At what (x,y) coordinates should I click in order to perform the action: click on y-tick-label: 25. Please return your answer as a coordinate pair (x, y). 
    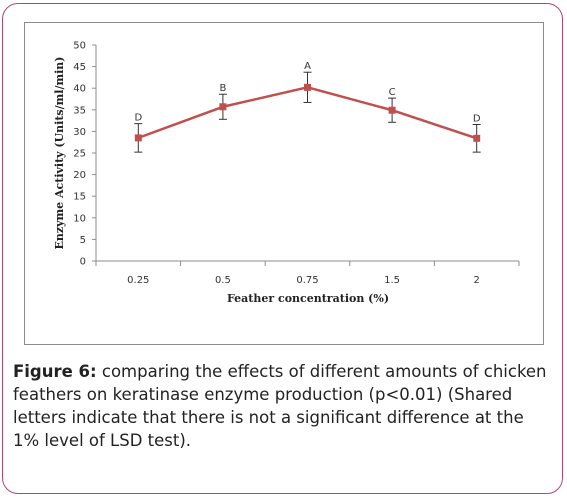
    Looking at the image, I should click on (79, 154).